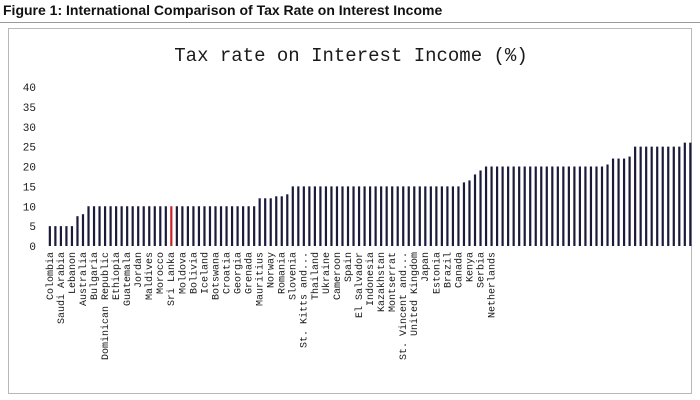 The height and width of the screenshot is (400, 700). Describe the element at coordinates (139, 270) in the screenshot. I see `x-tick-label: Jordan` at that location.